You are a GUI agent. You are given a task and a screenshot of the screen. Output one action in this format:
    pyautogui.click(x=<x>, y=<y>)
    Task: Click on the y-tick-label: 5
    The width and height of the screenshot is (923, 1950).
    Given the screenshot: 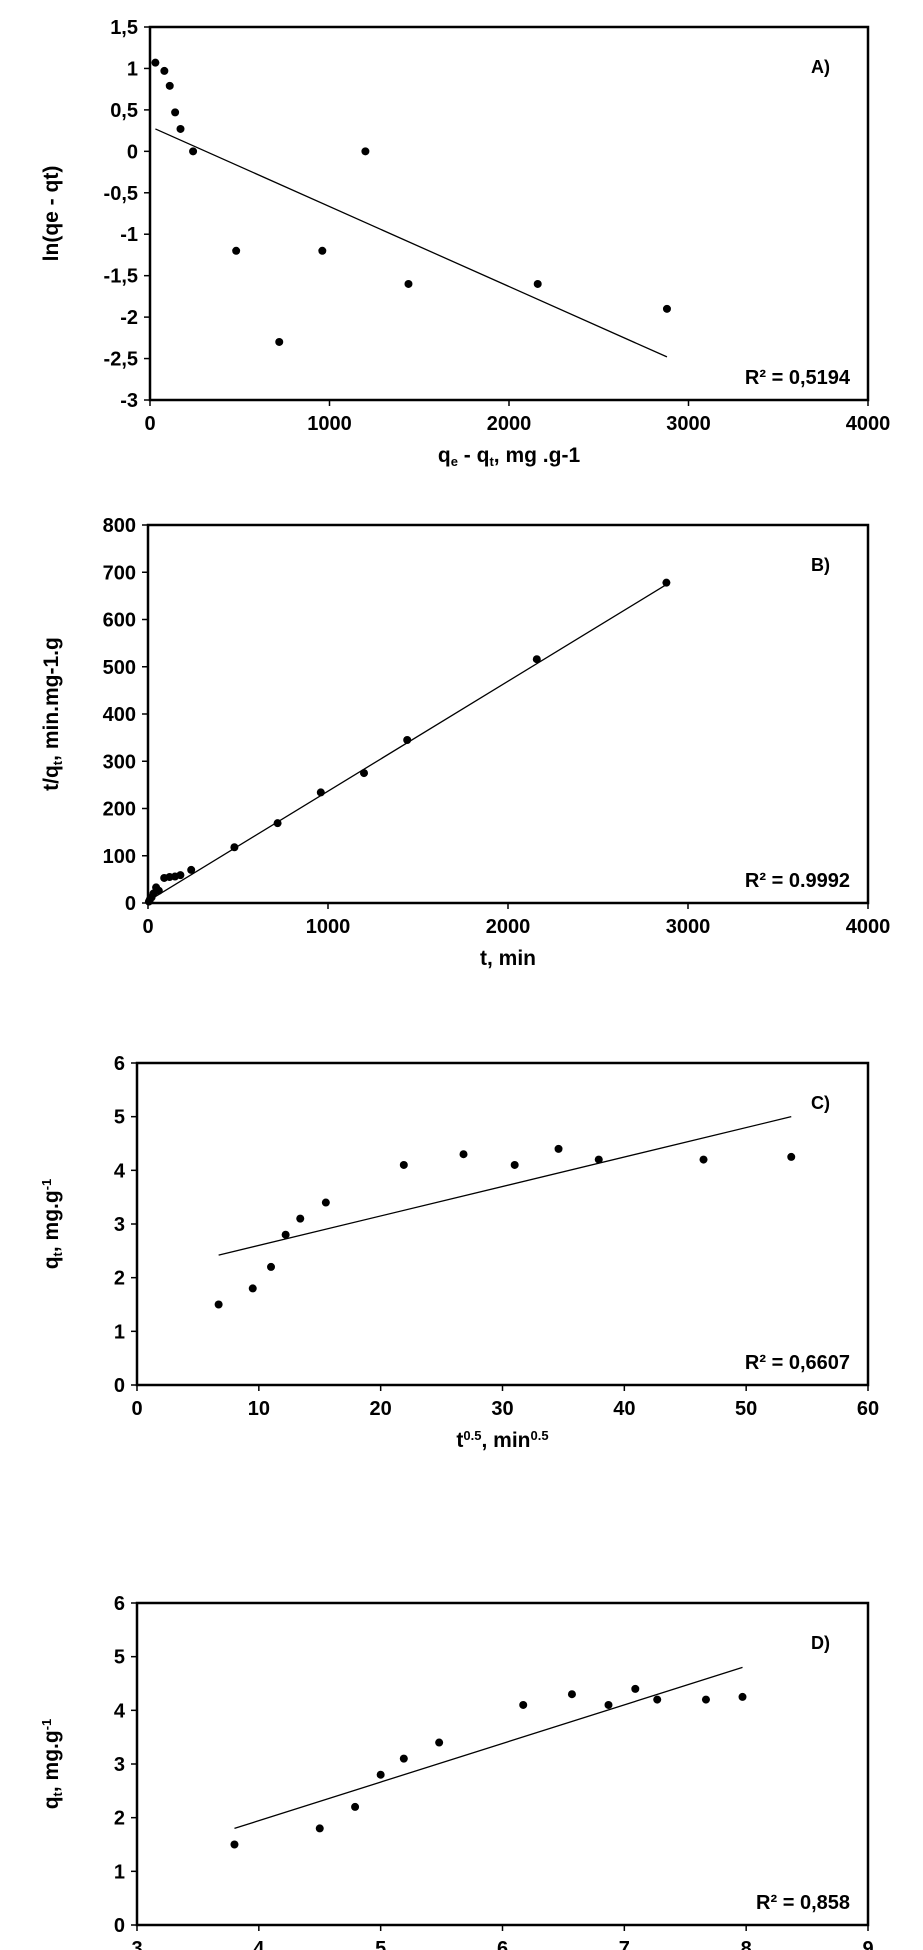 What is the action you would take?
    pyautogui.click(x=119, y=1118)
    